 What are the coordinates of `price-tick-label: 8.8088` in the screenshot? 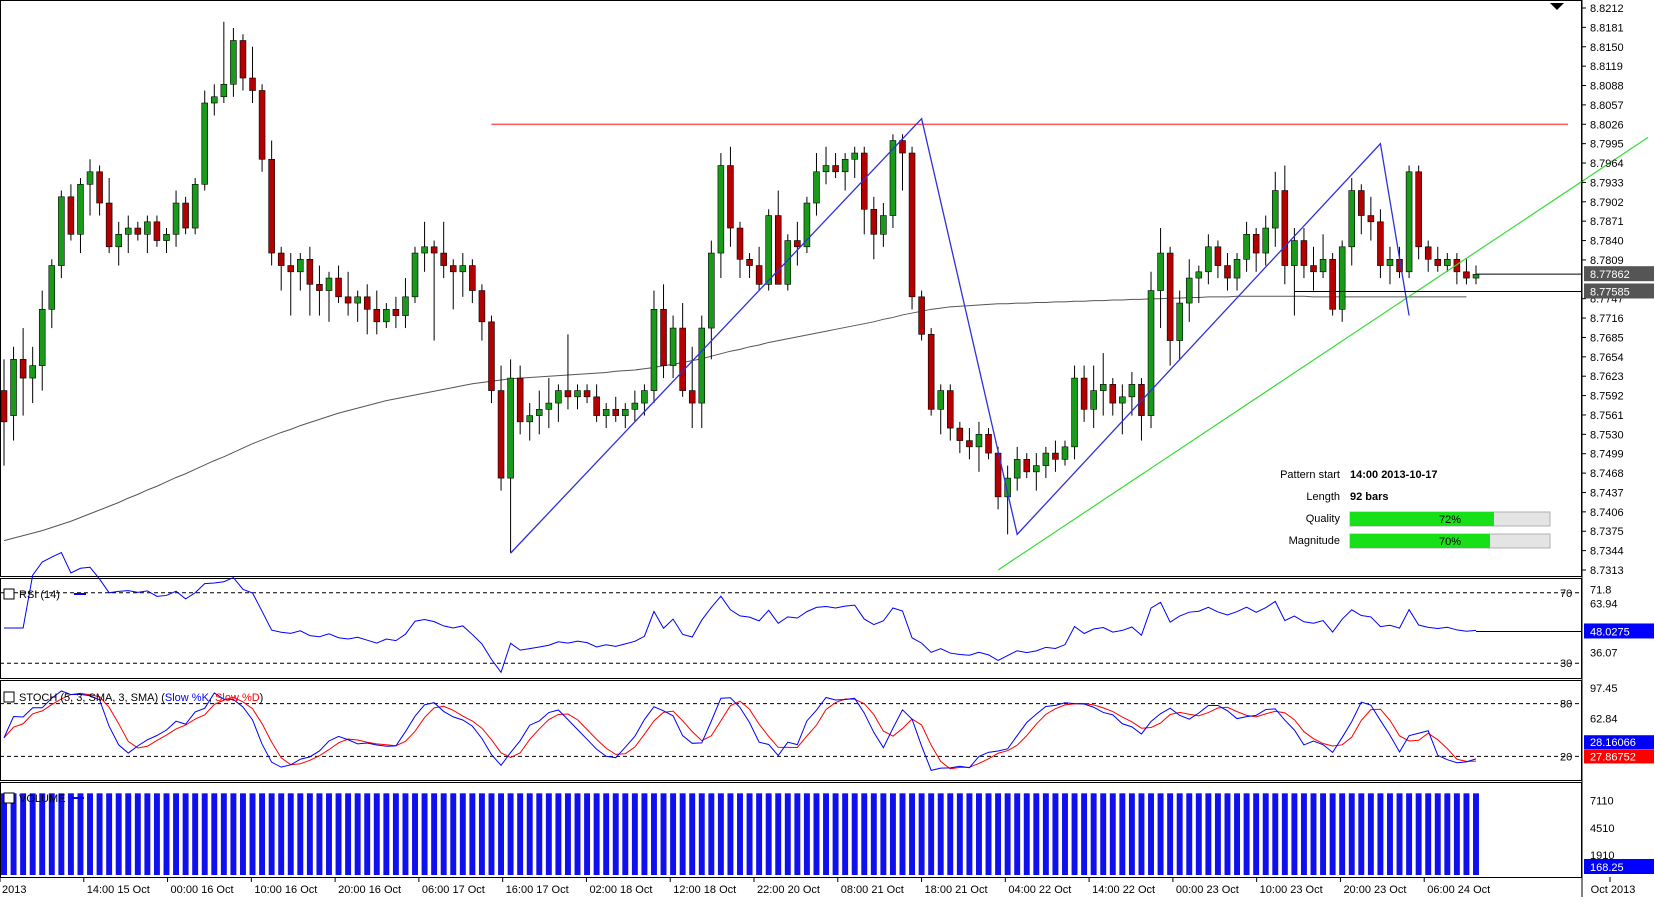 It's located at (1607, 87).